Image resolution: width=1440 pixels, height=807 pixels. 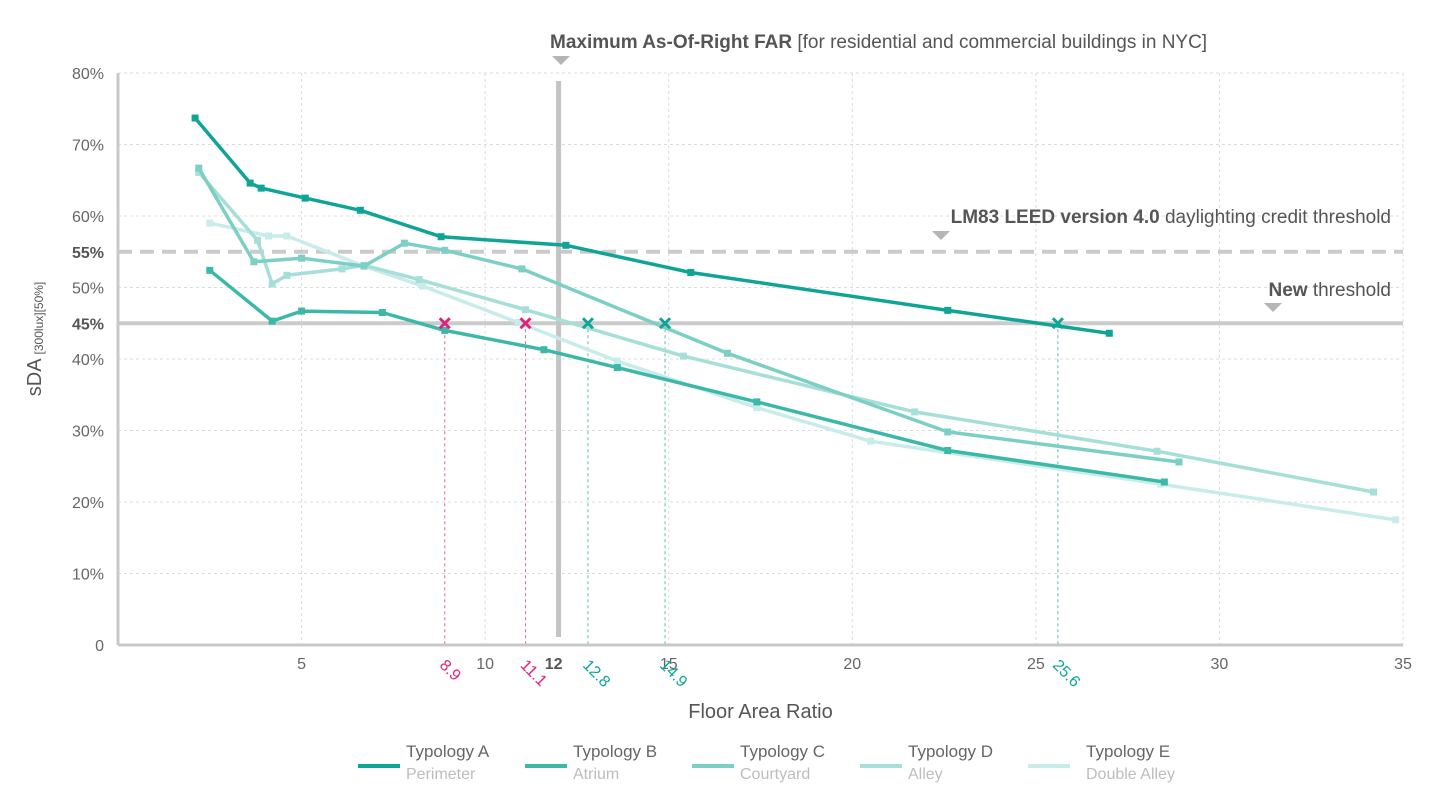 I want to click on y-axis-title: sDA [300lux][50%], so click(x=35, y=339).